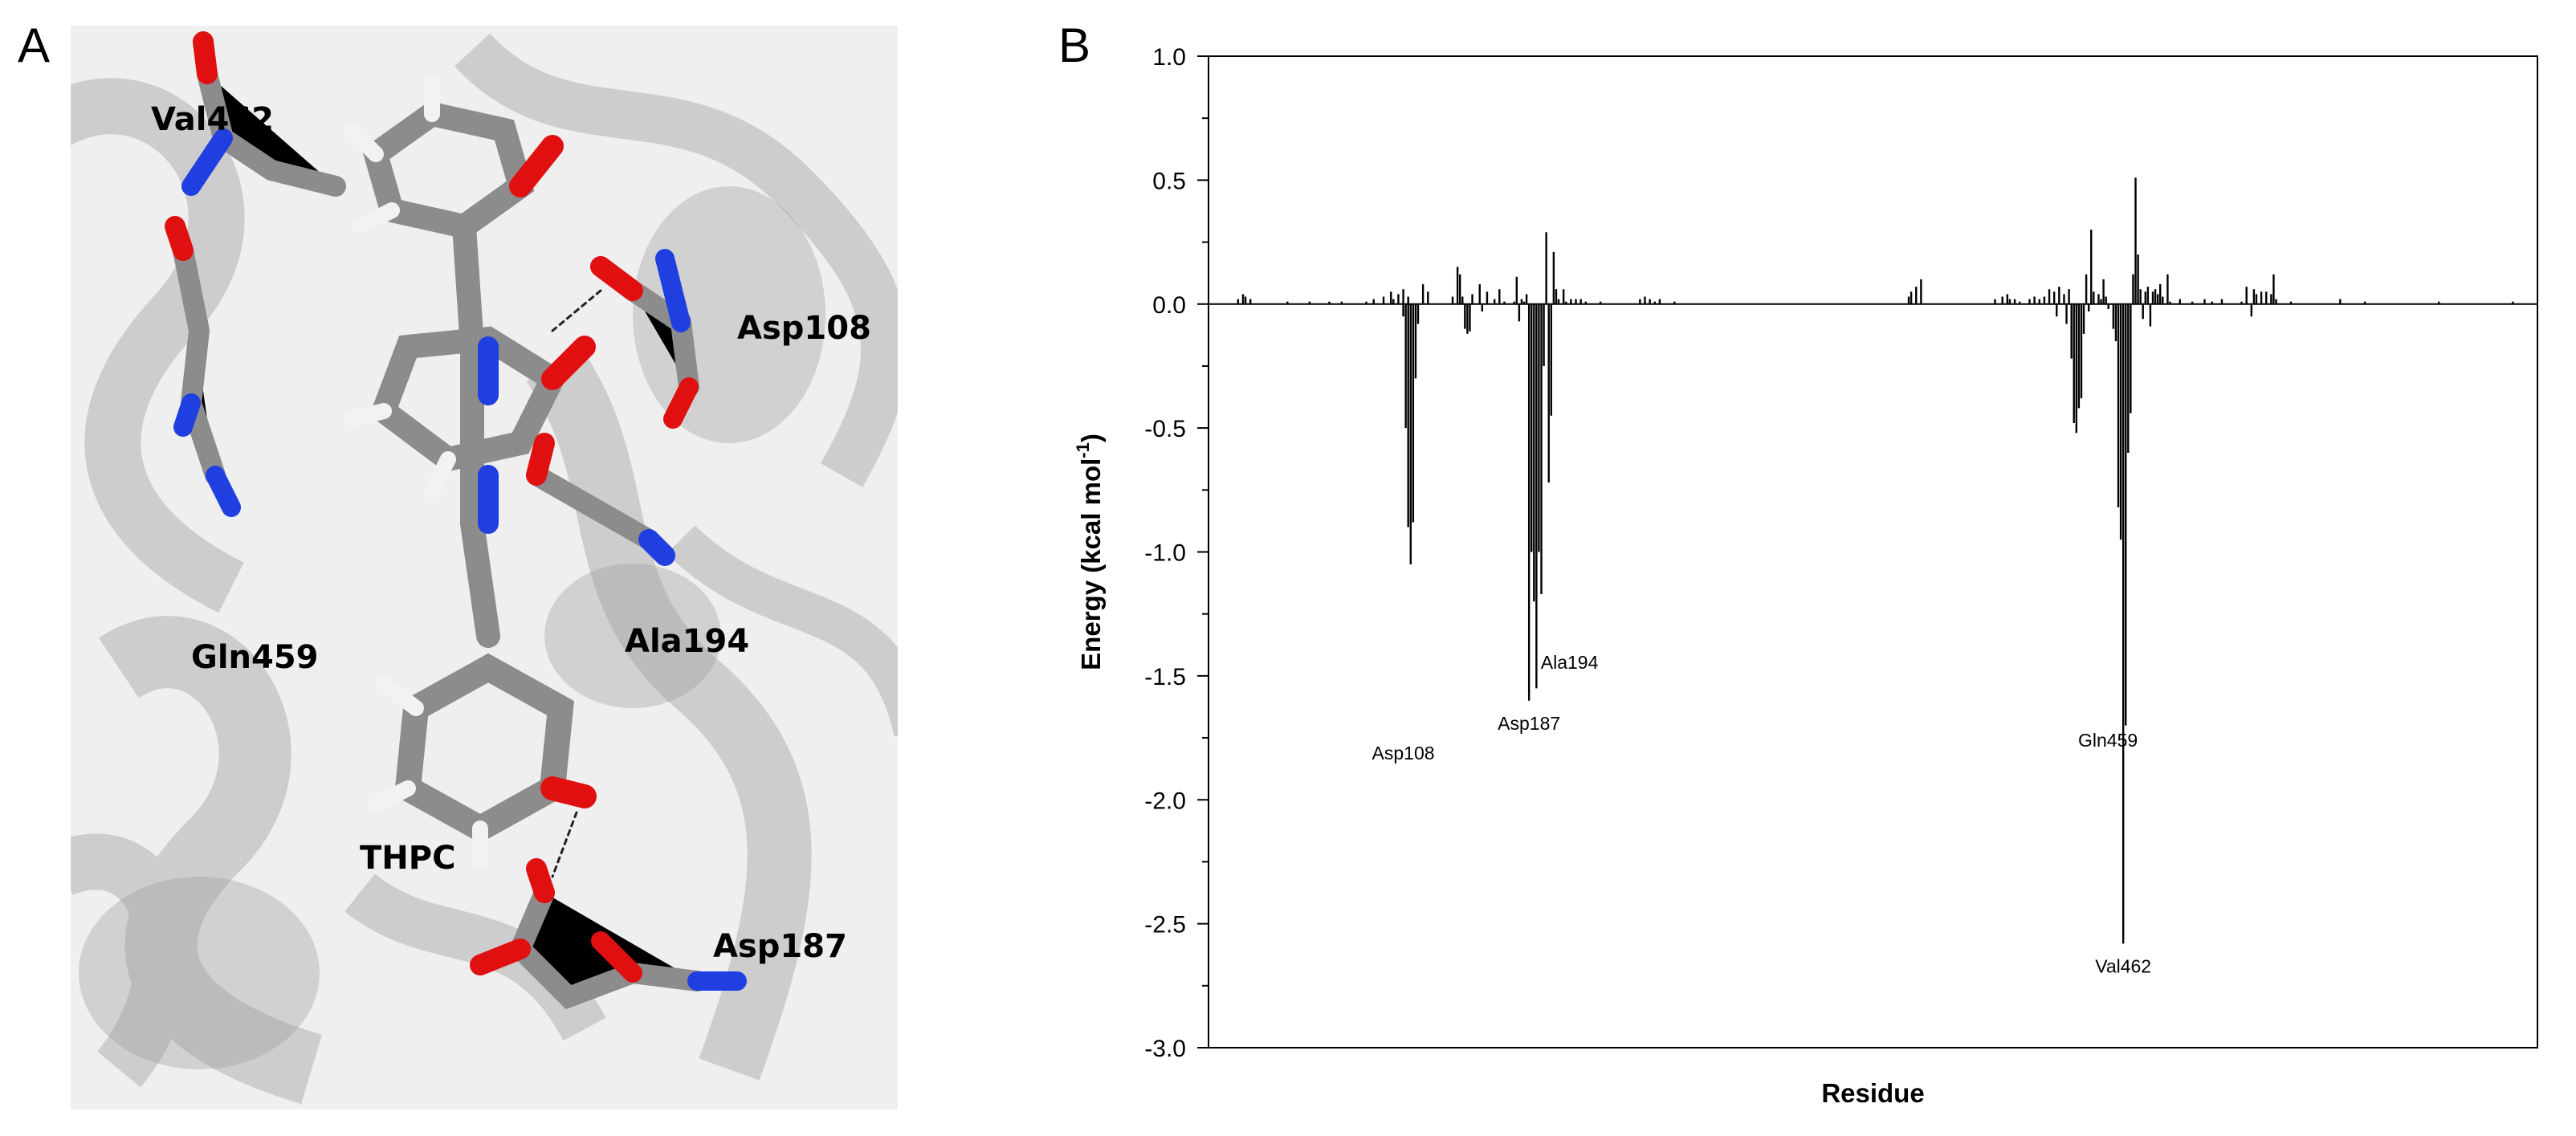 The image size is (2576, 1136). I want to click on y-tick-label: -1.5, so click(1165, 677).